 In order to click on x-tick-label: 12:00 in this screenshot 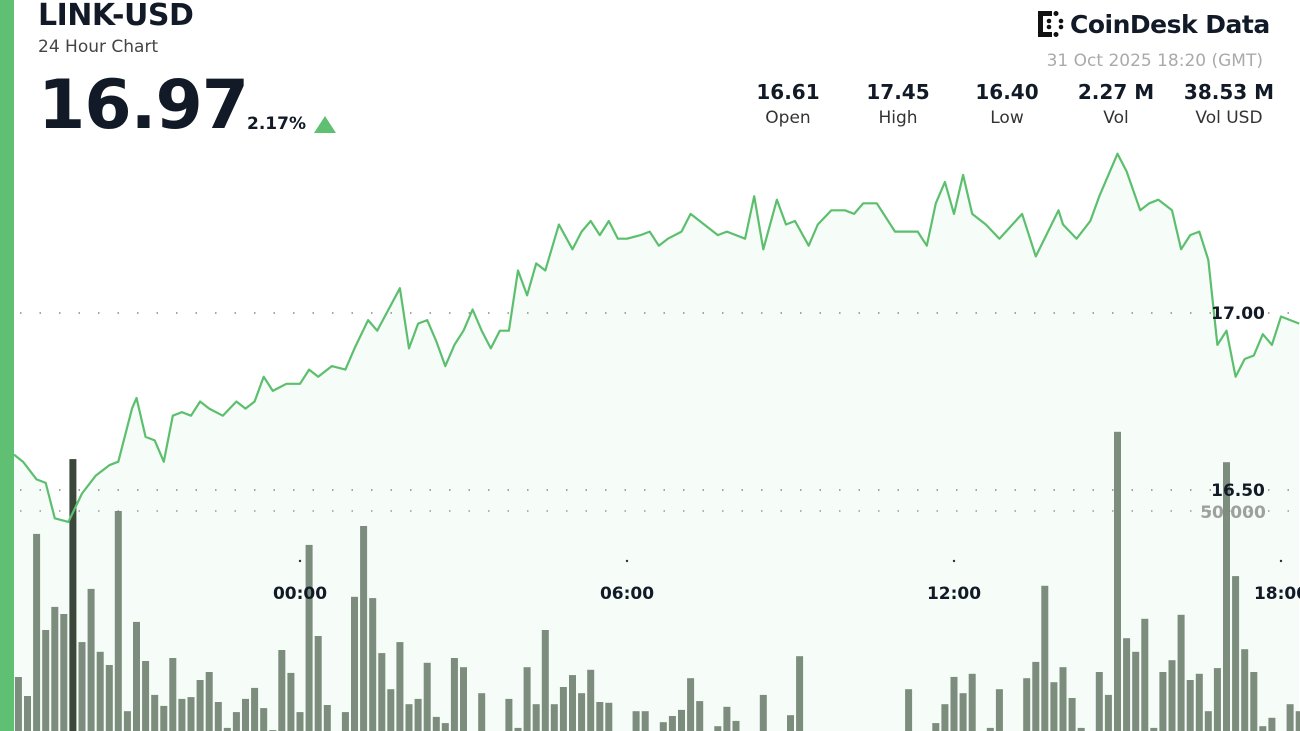, I will do `click(954, 594)`.